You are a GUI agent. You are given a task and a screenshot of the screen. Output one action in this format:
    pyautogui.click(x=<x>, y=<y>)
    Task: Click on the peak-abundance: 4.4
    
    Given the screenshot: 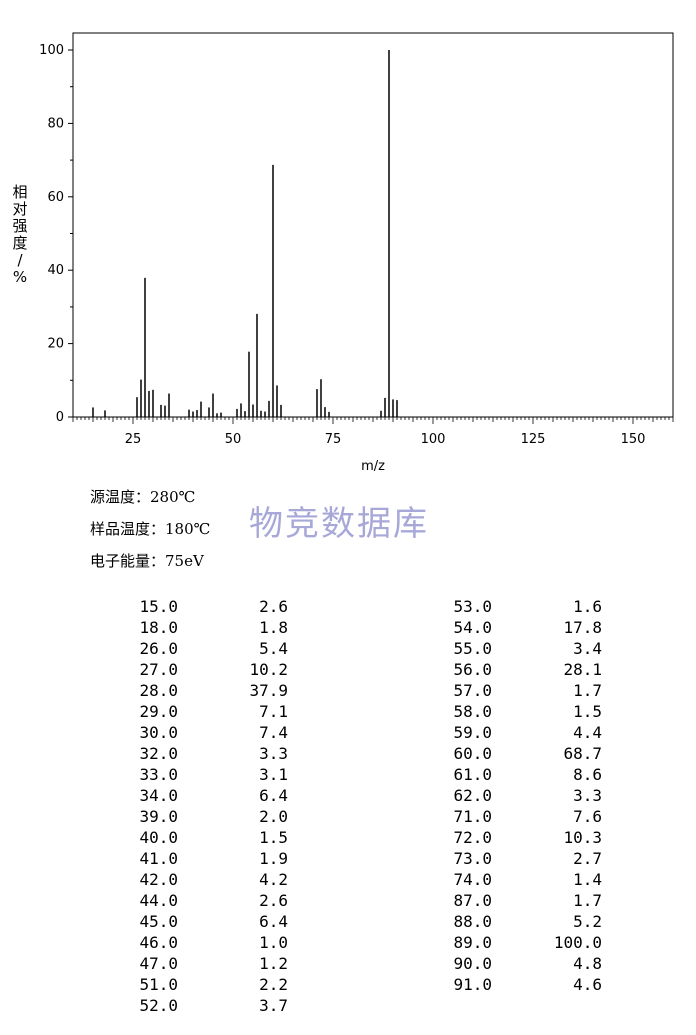 What is the action you would take?
    pyautogui.click(x=587, y=732)
    